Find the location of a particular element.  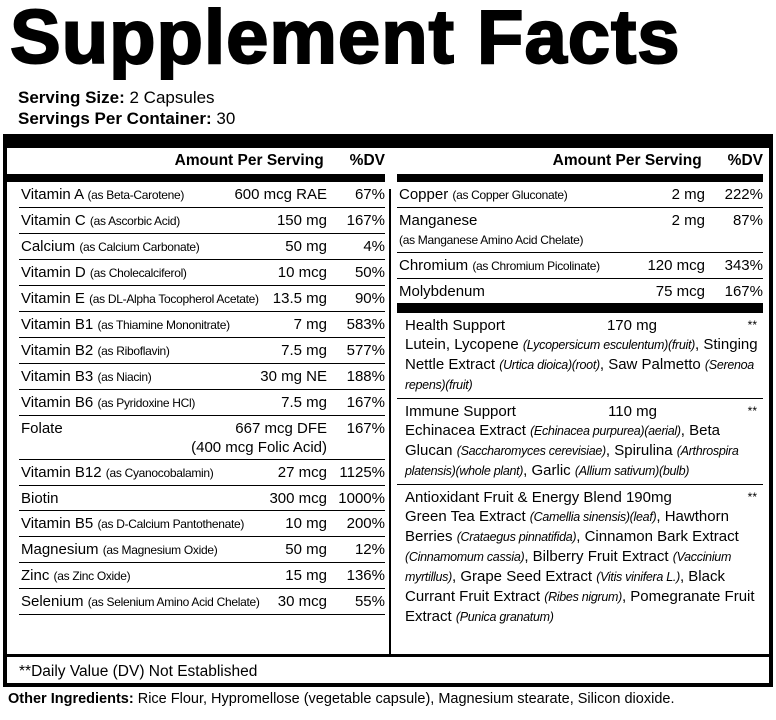

amount-value: 30 mcg is located at coordinates (302, 601).